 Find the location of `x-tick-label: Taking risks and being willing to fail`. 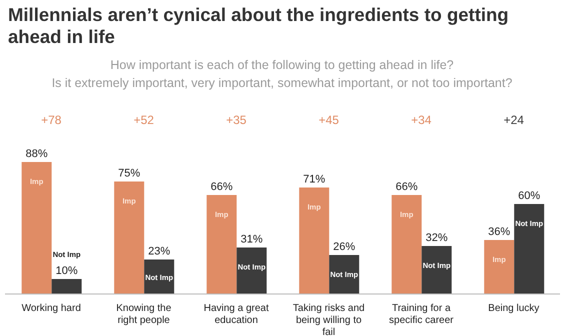

x-tick-label: Taking risks and being willing to fail is located at coordinates (328, 319).